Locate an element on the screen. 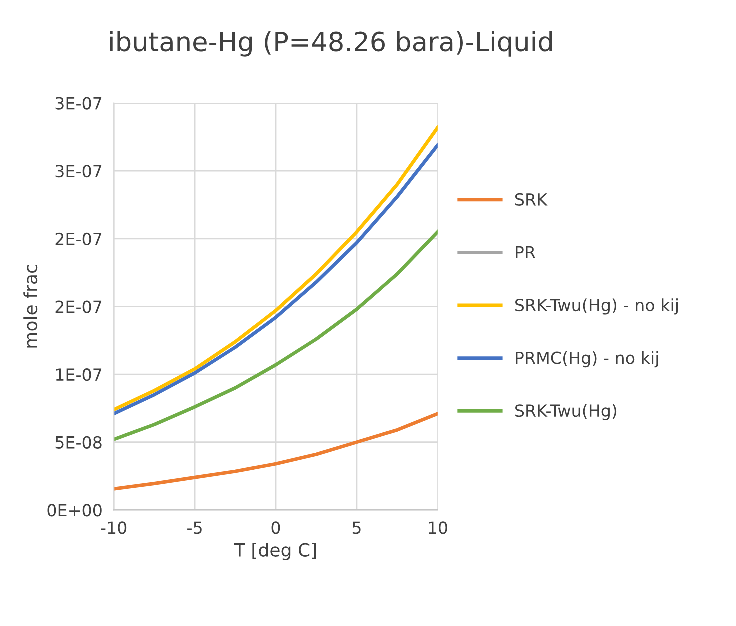 The width and height of the screenshot is (736, 626). y-tick-label: 5E-08 is located at coordinates (79, 442).